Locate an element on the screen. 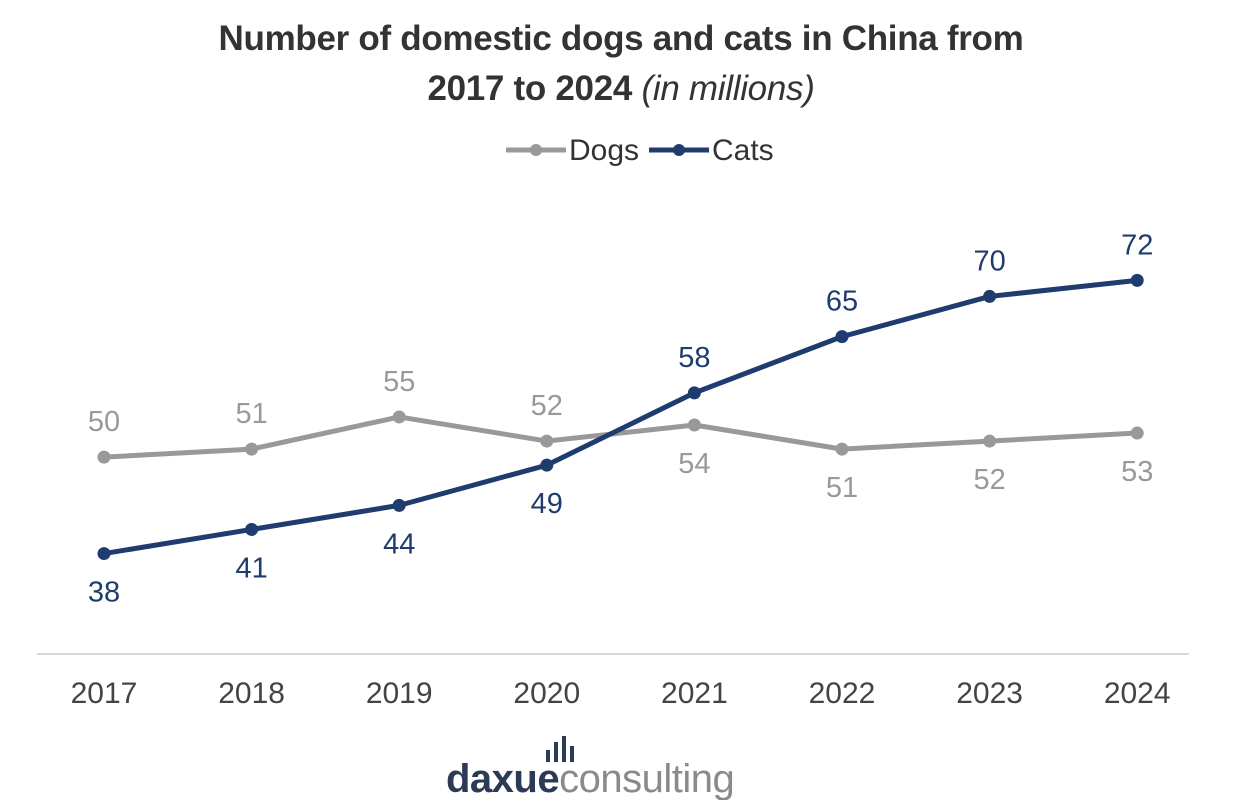 This screenshot has height=805, width=1242. chart-title-line2: 2017 to 2024 (in millions) is located at coordinates (621, 89).